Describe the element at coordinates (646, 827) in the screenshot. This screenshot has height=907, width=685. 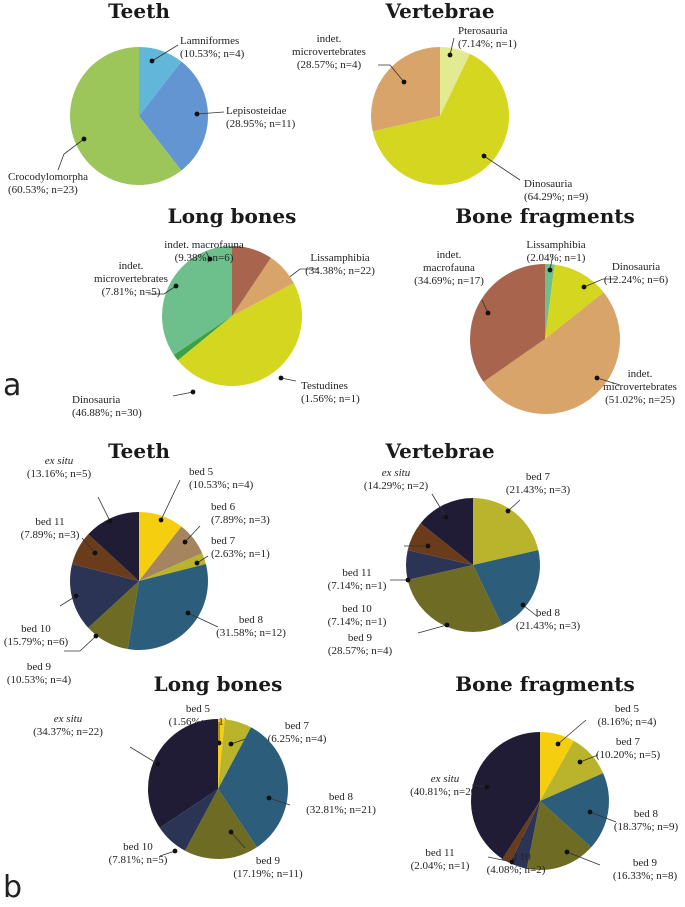
I see `slice-label-value: (18.37%; n=9)` at that location.